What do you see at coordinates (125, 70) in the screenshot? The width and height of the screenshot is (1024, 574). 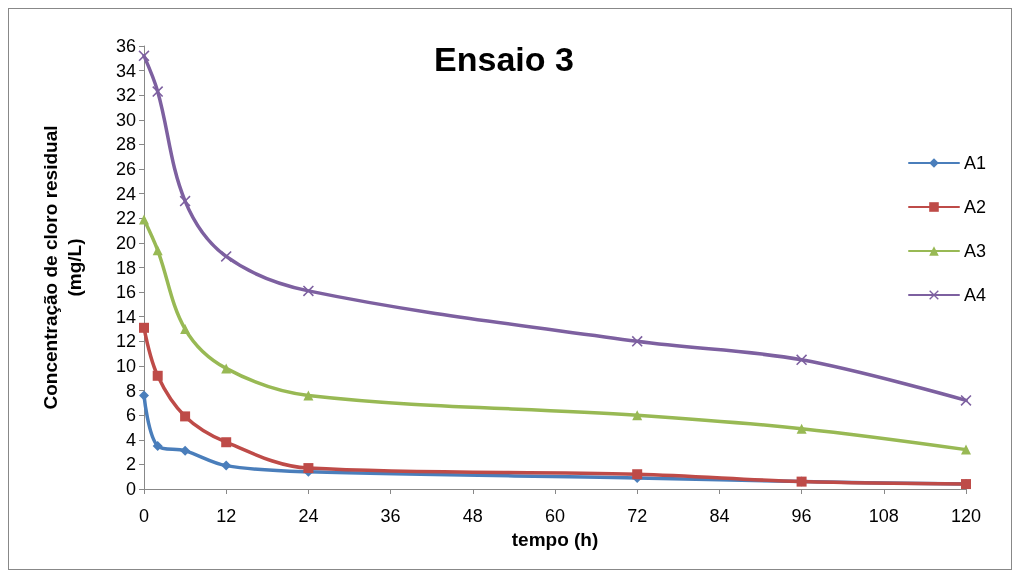 I see `y-tick-label: 34` at bounding box center [125, 70].